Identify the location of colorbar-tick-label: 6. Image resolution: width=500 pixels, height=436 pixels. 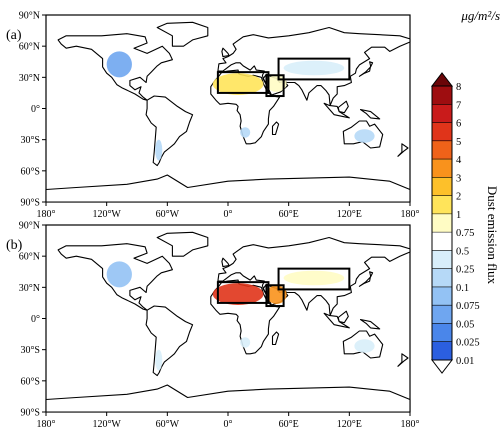
(458, 124).